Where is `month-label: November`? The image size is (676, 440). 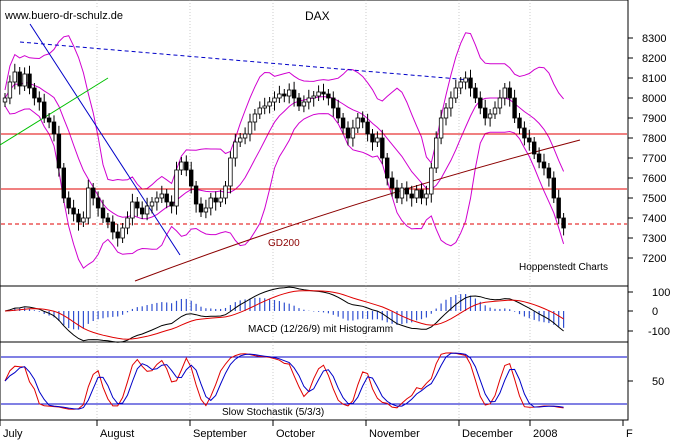 month-label: November is located at coordinates (394, 434).